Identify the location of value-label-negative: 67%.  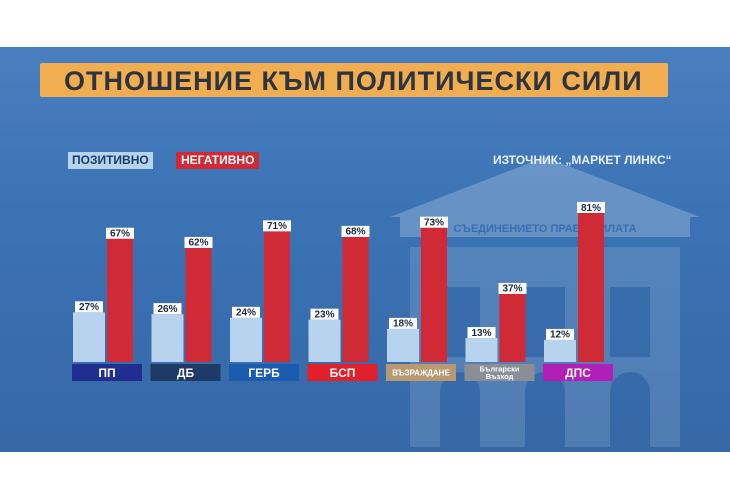
(120, 234).